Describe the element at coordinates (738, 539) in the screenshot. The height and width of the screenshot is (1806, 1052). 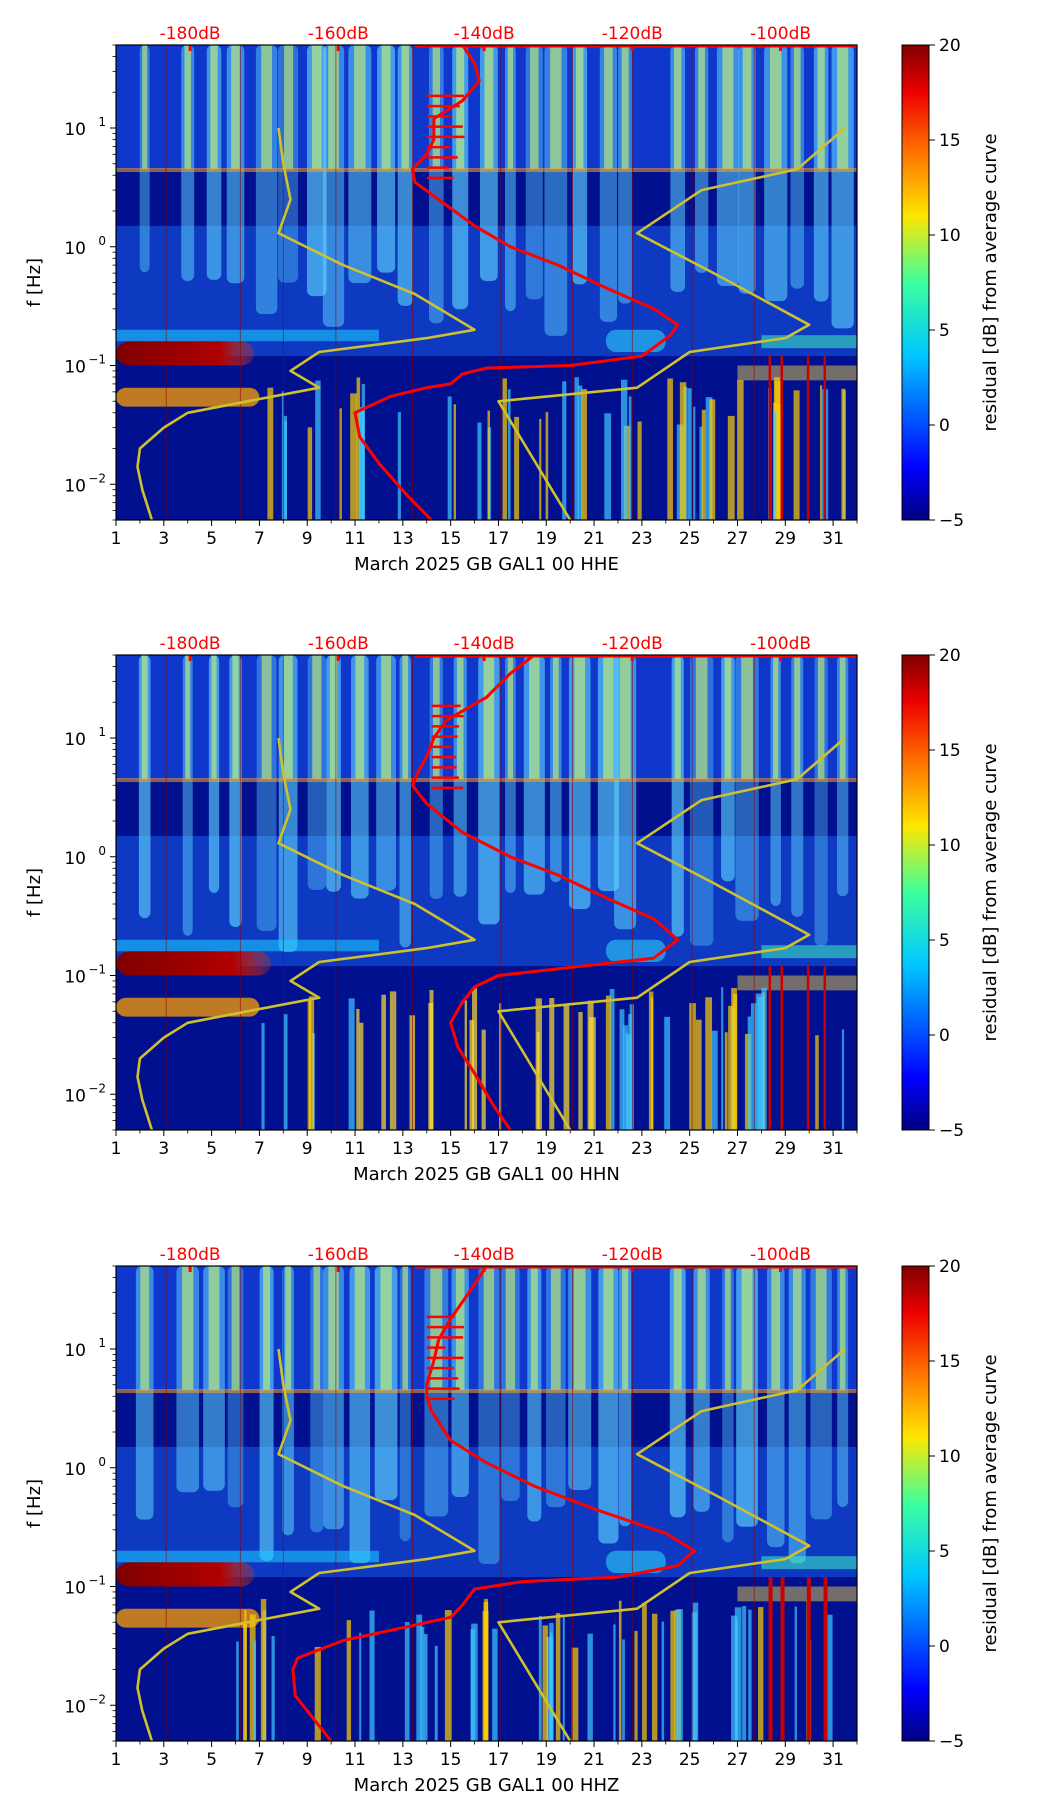
I see `x-tick-label: 27` at that location.